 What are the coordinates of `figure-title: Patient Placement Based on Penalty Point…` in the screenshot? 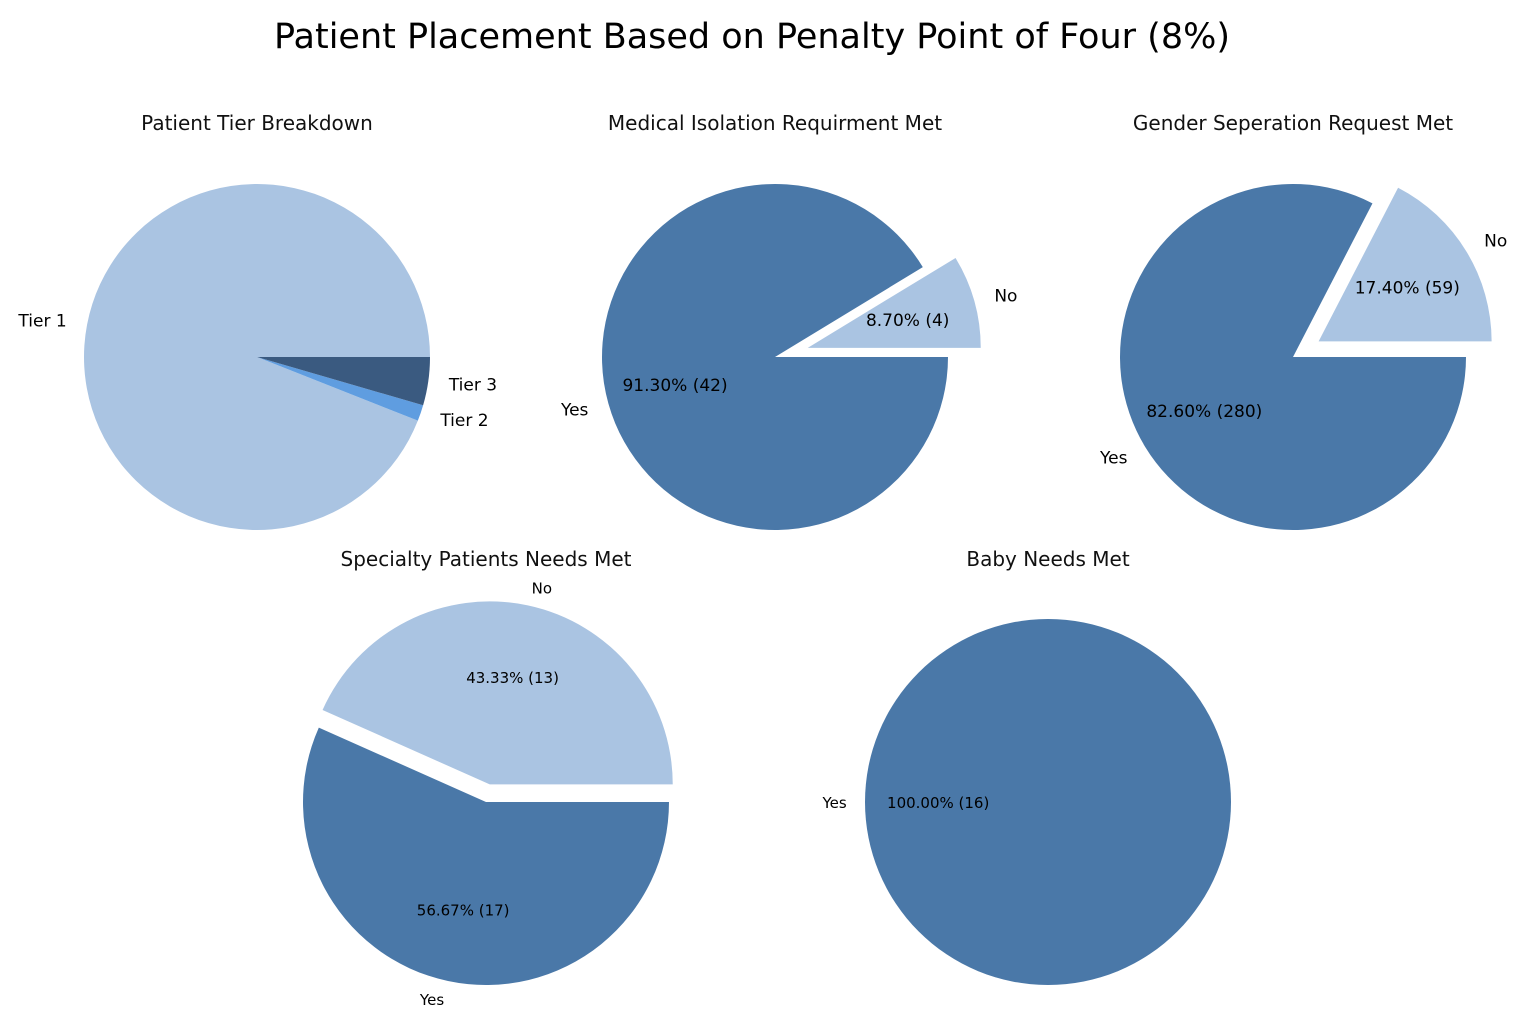 It's located at (752, 37).